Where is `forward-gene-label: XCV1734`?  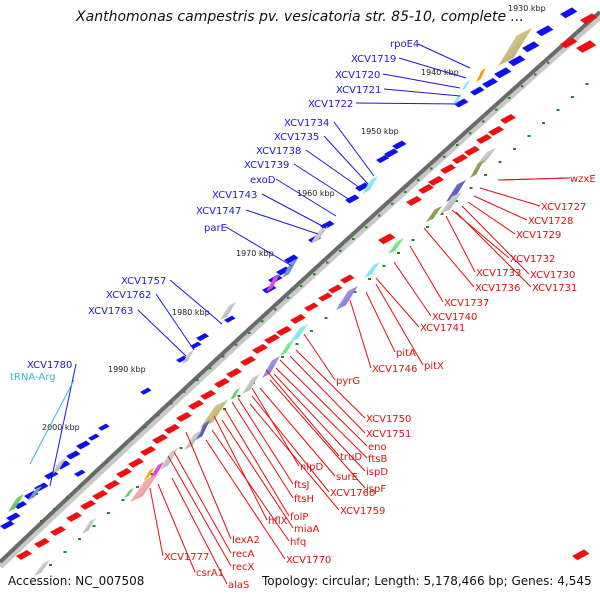 forward-gene-label: XCV1734 is located at coordinates (306, 123).